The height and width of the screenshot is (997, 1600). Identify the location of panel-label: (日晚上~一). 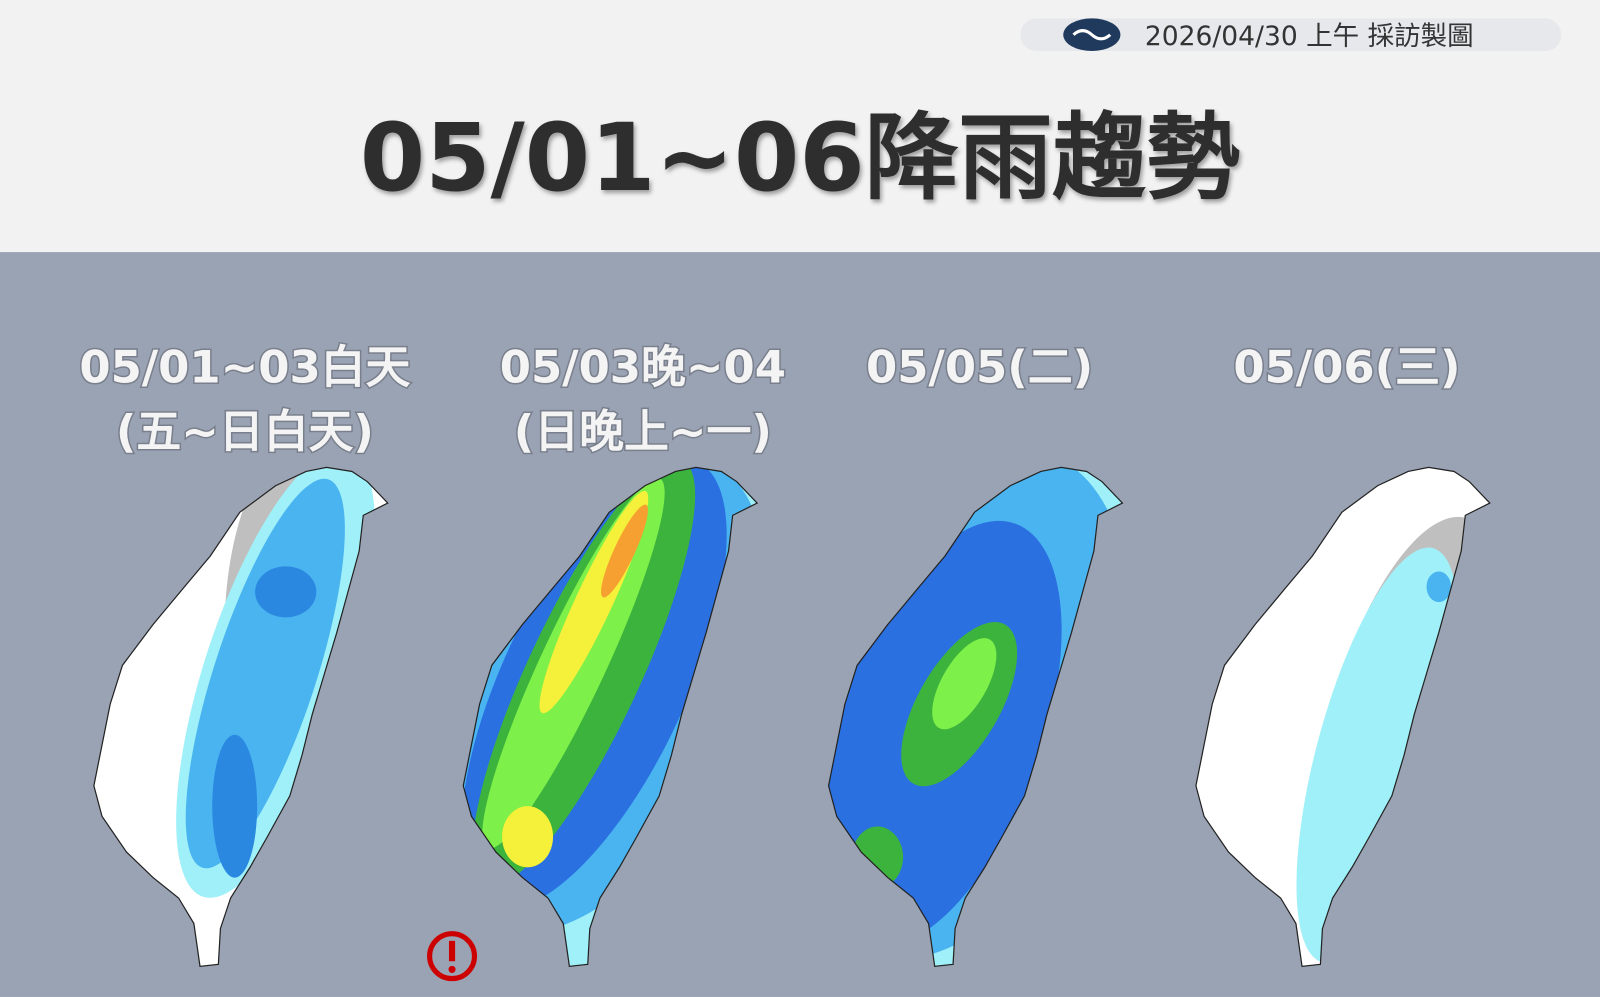
(643, 431).